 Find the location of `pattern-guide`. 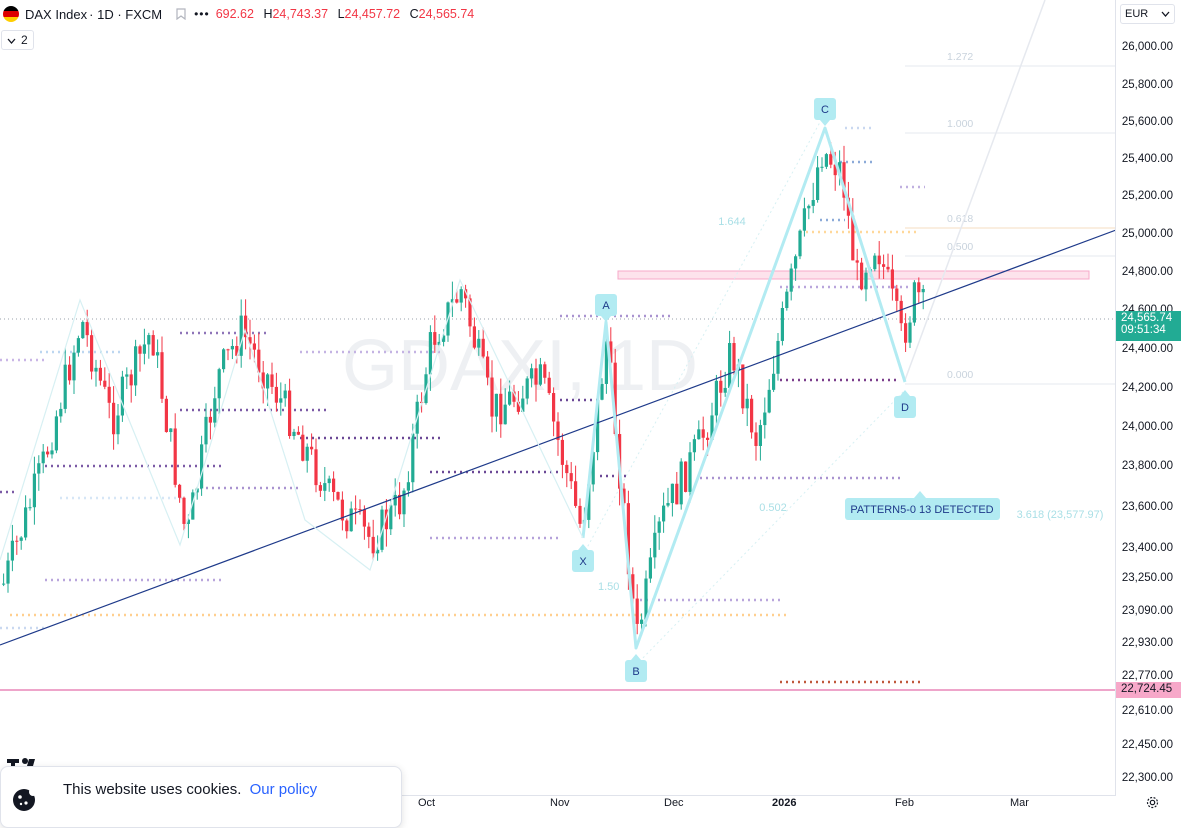

pattern-guide is located at coordinates (704, 334).